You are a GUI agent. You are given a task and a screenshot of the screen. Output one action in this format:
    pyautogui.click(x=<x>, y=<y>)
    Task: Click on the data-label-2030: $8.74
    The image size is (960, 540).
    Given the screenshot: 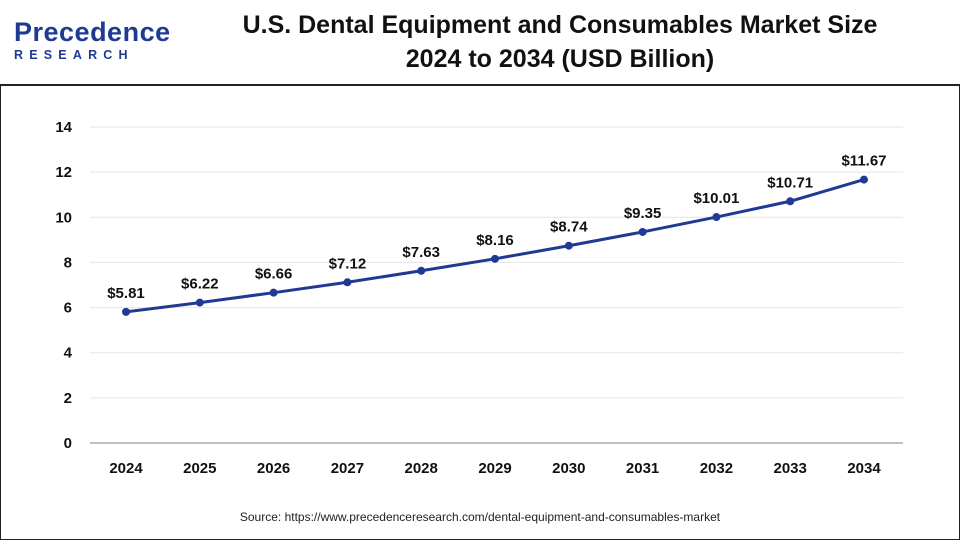 What is the action you would take?
    pyautogui.click(x=569, y=227)
    